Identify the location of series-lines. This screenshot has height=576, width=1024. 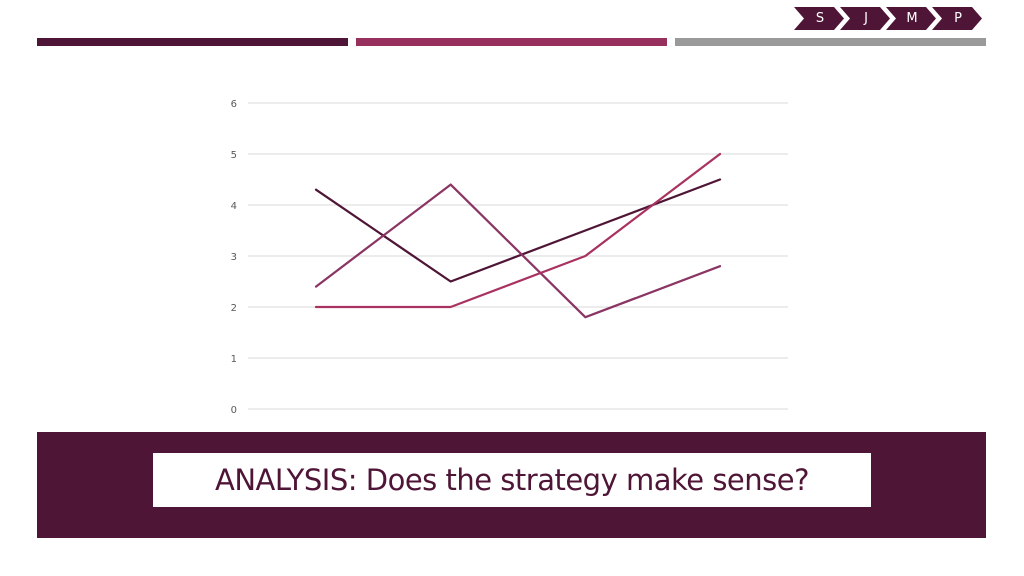
(518, 235).